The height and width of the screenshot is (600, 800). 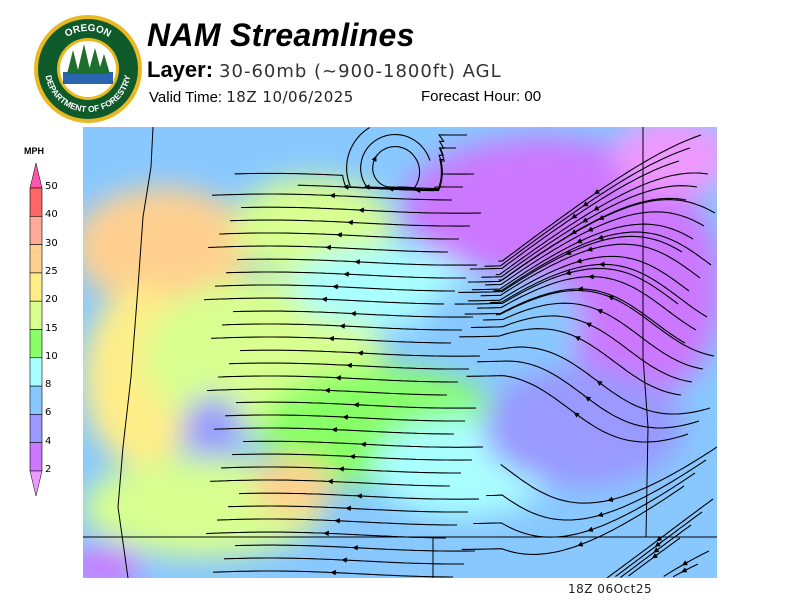 I want to click on coastline, so click(x=135, y=352).